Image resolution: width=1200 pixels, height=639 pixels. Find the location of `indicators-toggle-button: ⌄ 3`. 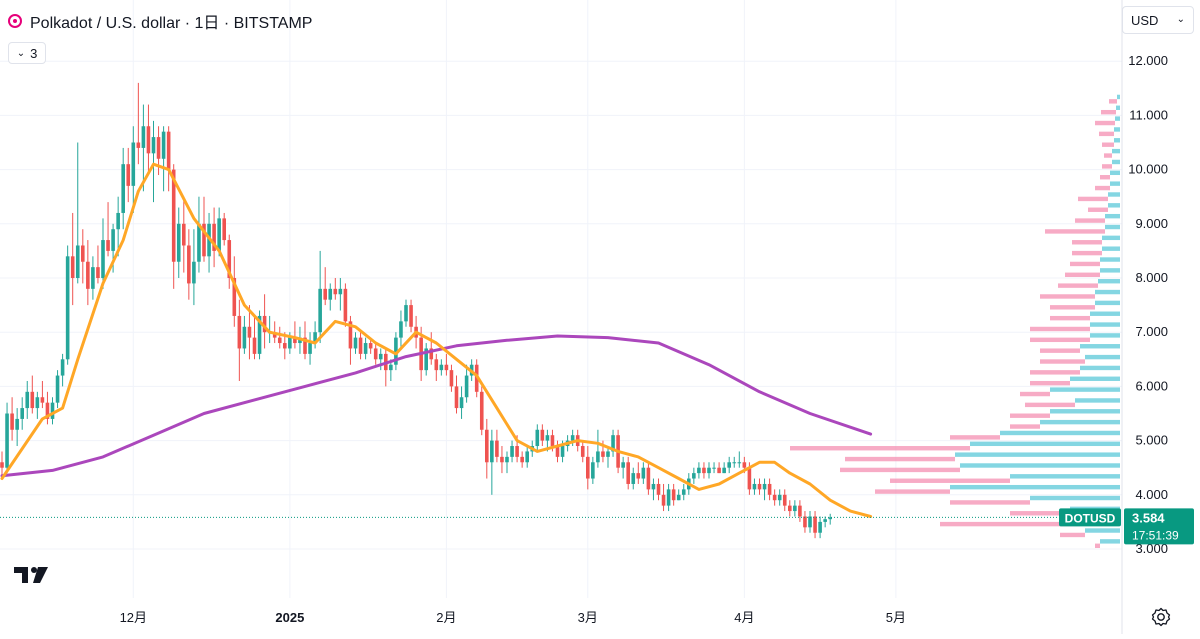

indicators-toggle-button: ⌄ 3 is located at coordinates (27, 53).